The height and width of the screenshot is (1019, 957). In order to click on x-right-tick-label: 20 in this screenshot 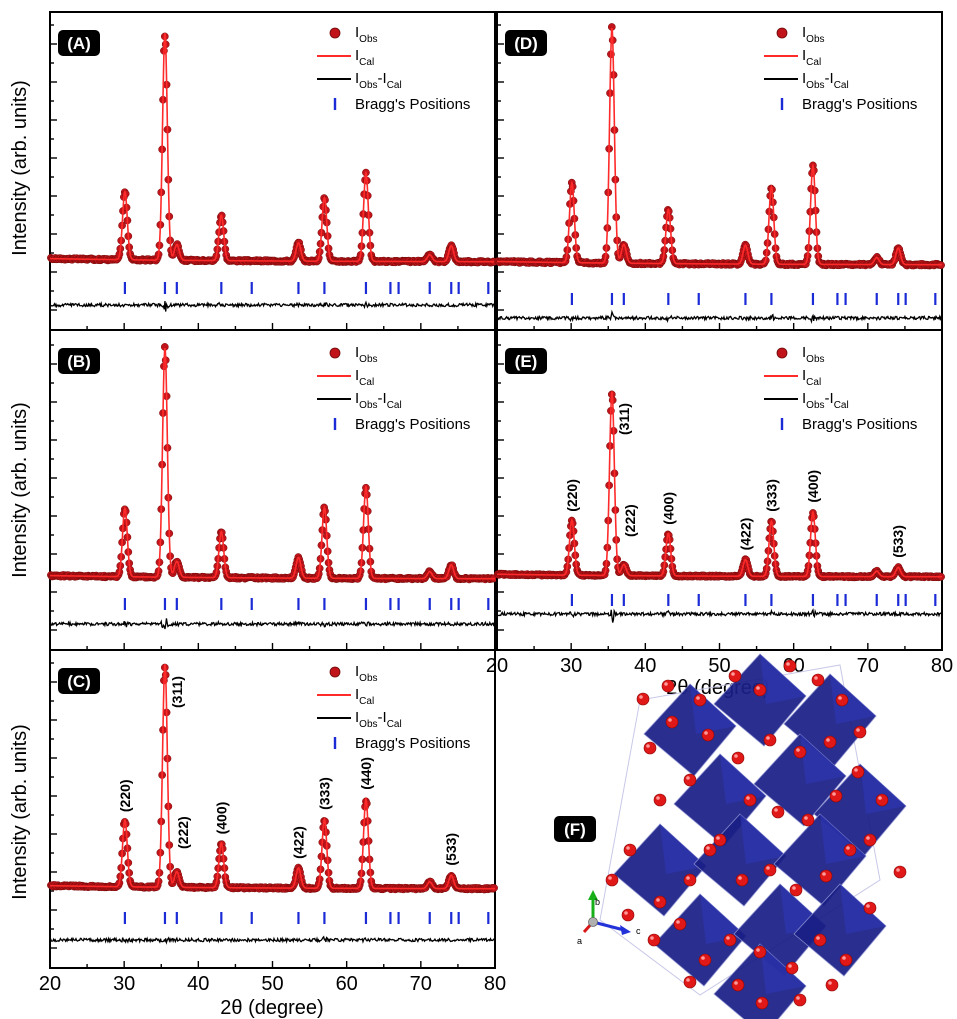, I will do `click(497, 666)`.